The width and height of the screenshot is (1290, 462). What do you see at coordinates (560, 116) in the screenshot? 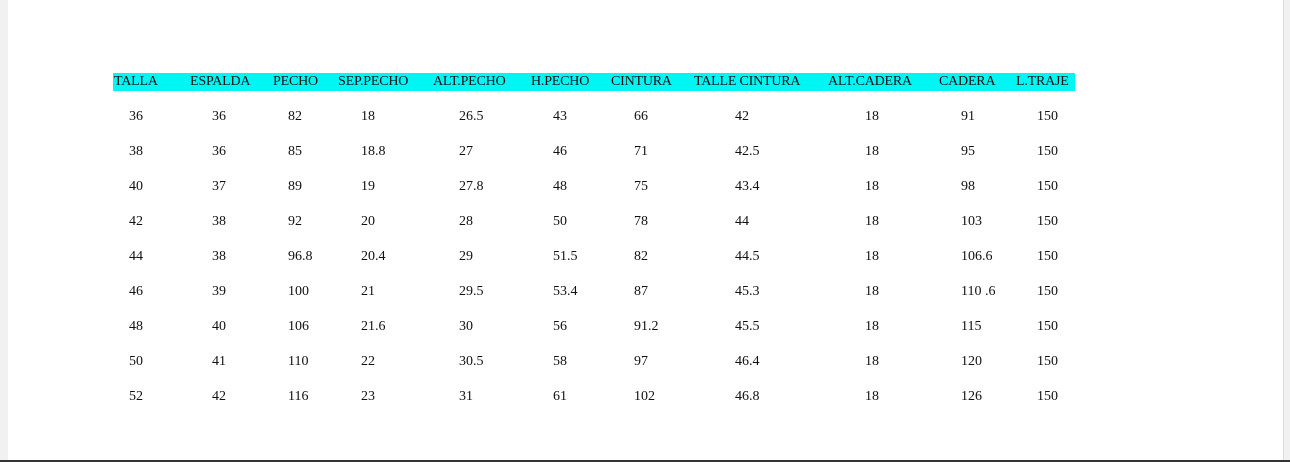
I see `table-cell: 43` at bounding box center [560, 116].